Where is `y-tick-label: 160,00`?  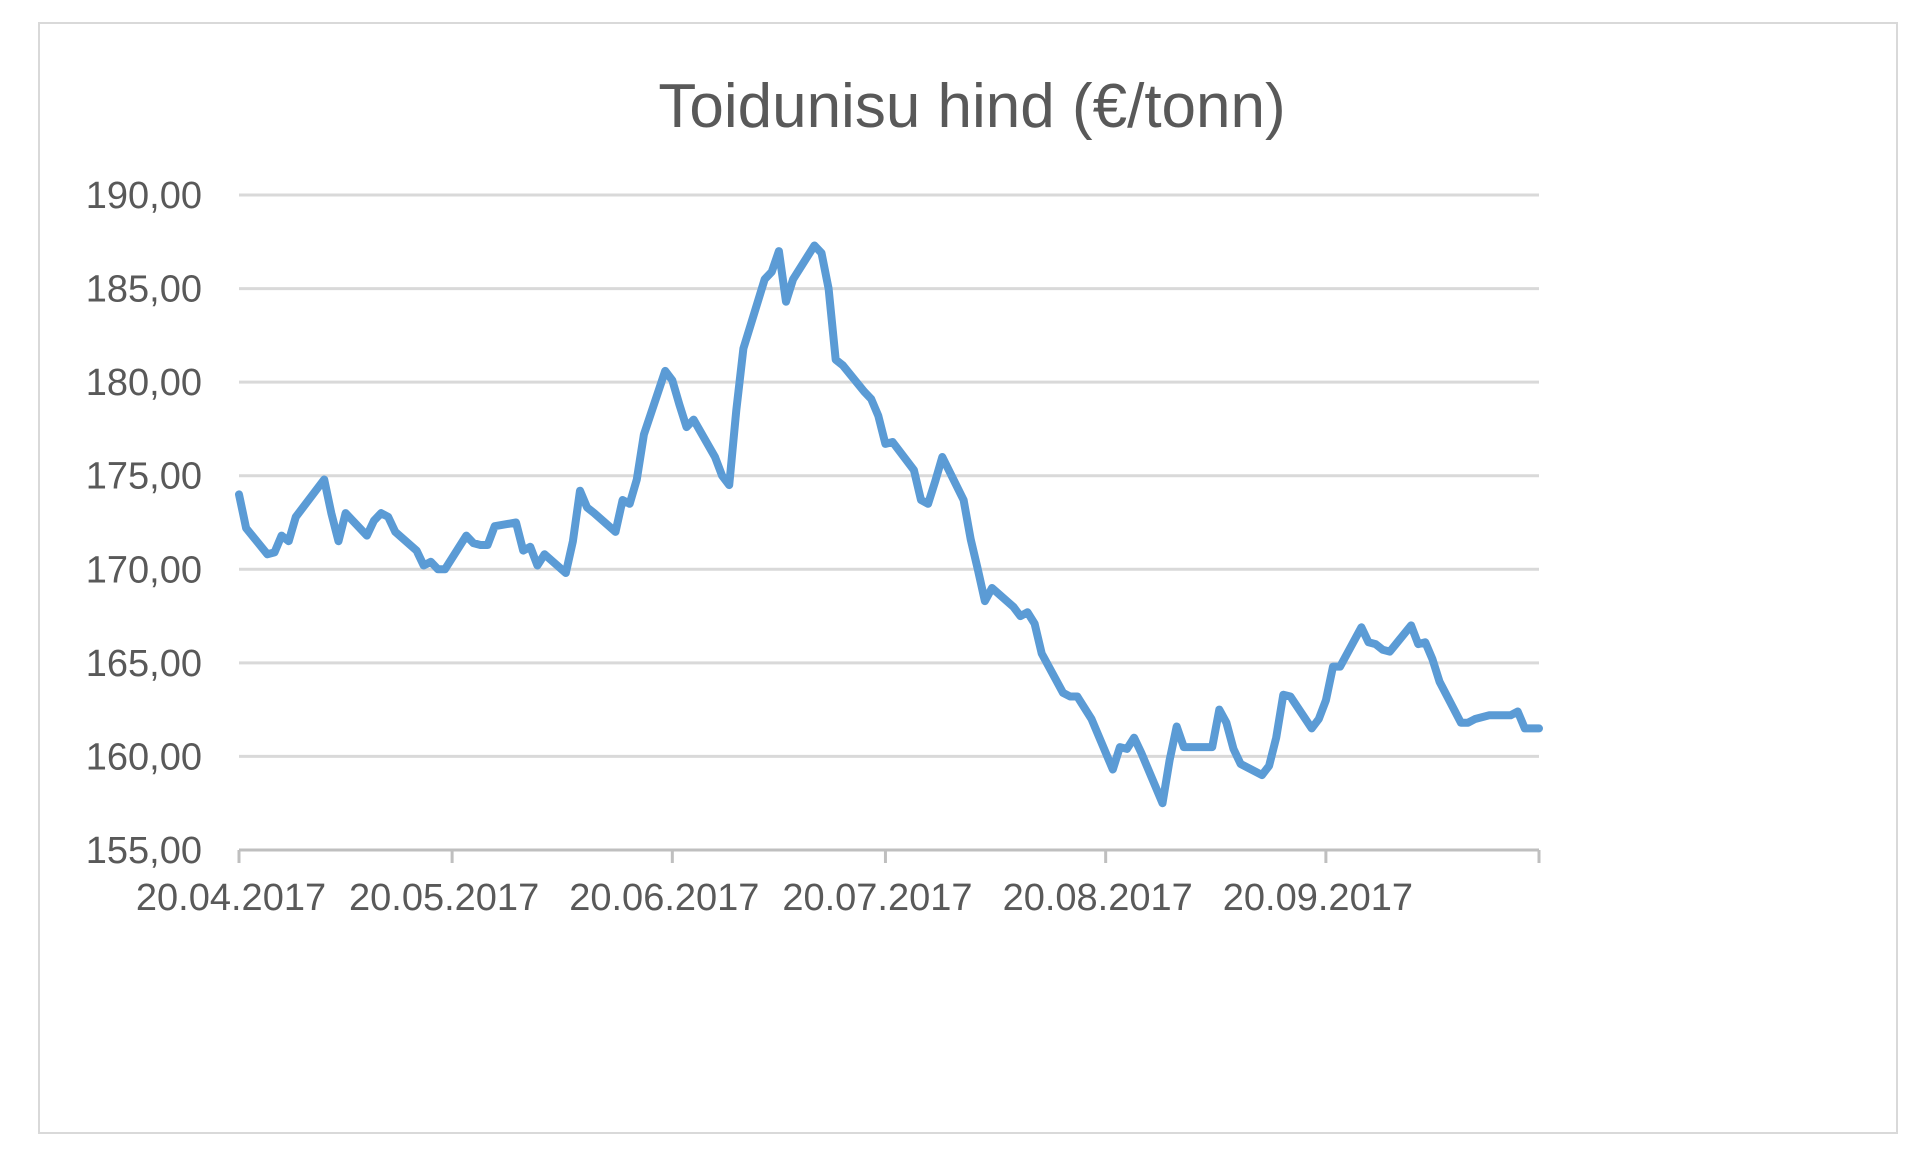
y-tick-label: 160,00 is located at coordinates (144, 757).